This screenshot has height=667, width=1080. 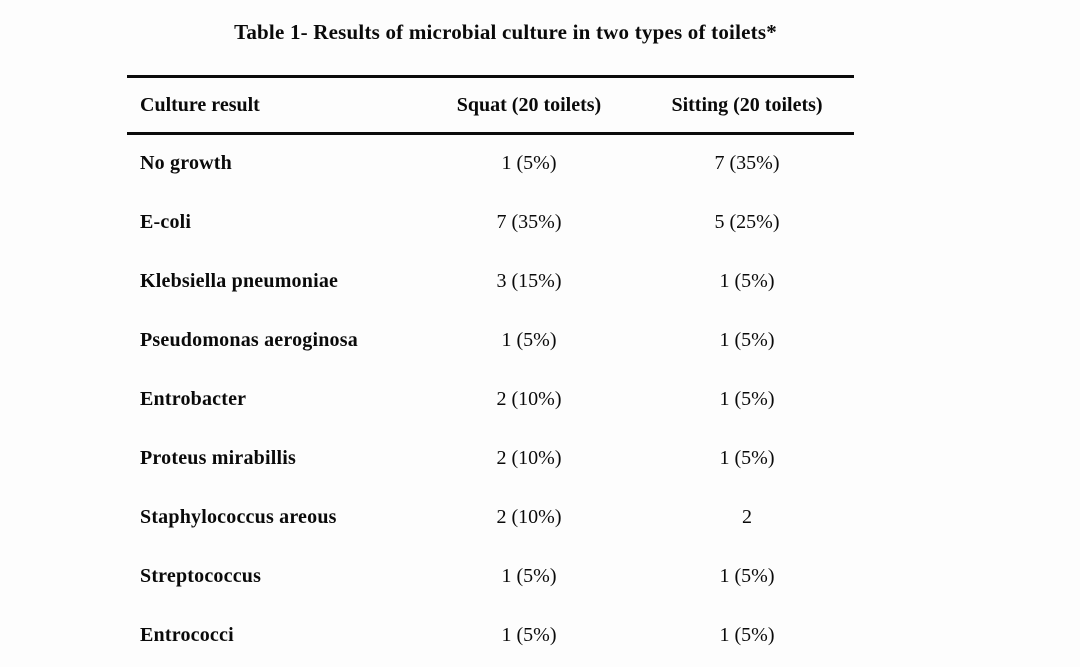 What do you see at coordinates (490, 517) in the screenshot?
I see `table-row: Staphylococcus areous 2 (10%) 2` at bounding box center [490, 517].